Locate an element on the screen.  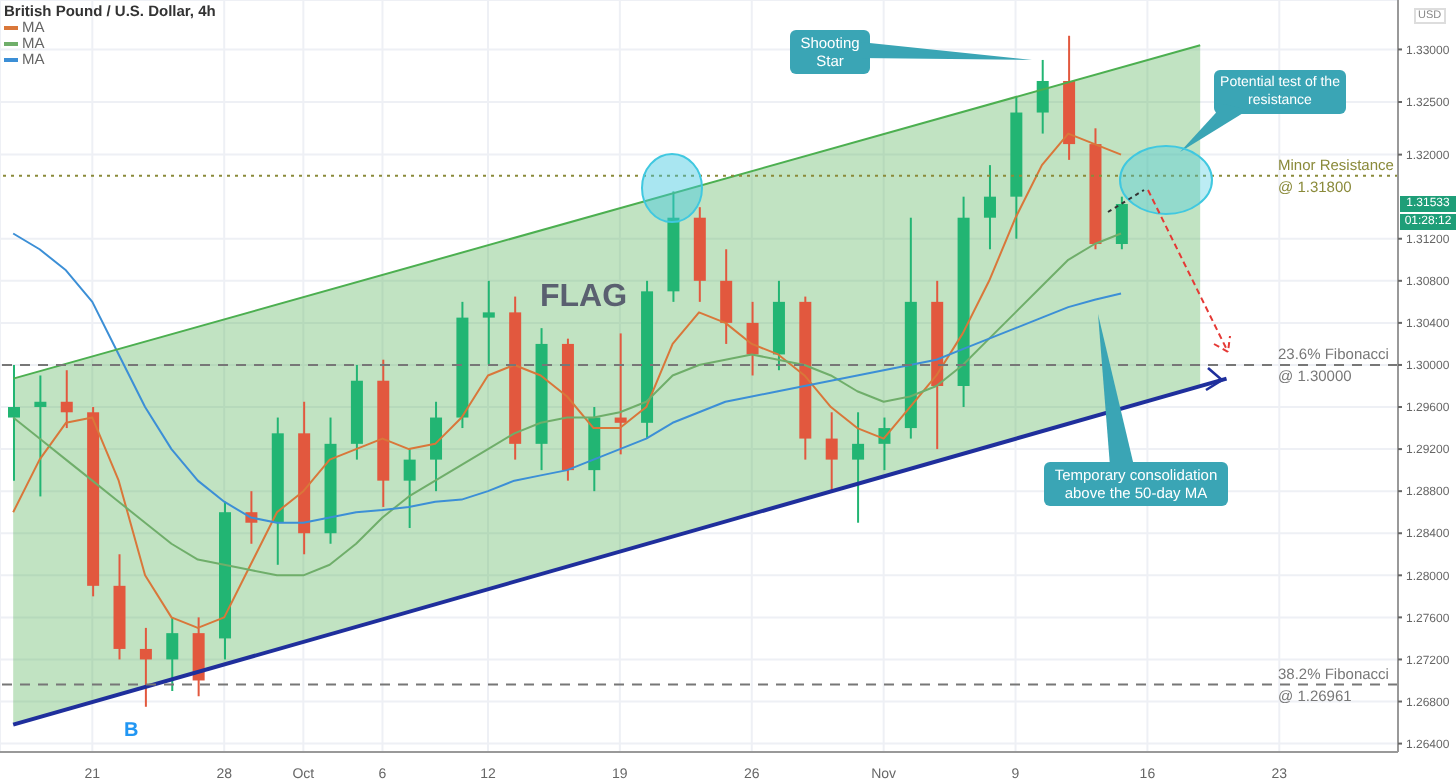
annotation: B is located at coordinates (131, 731).